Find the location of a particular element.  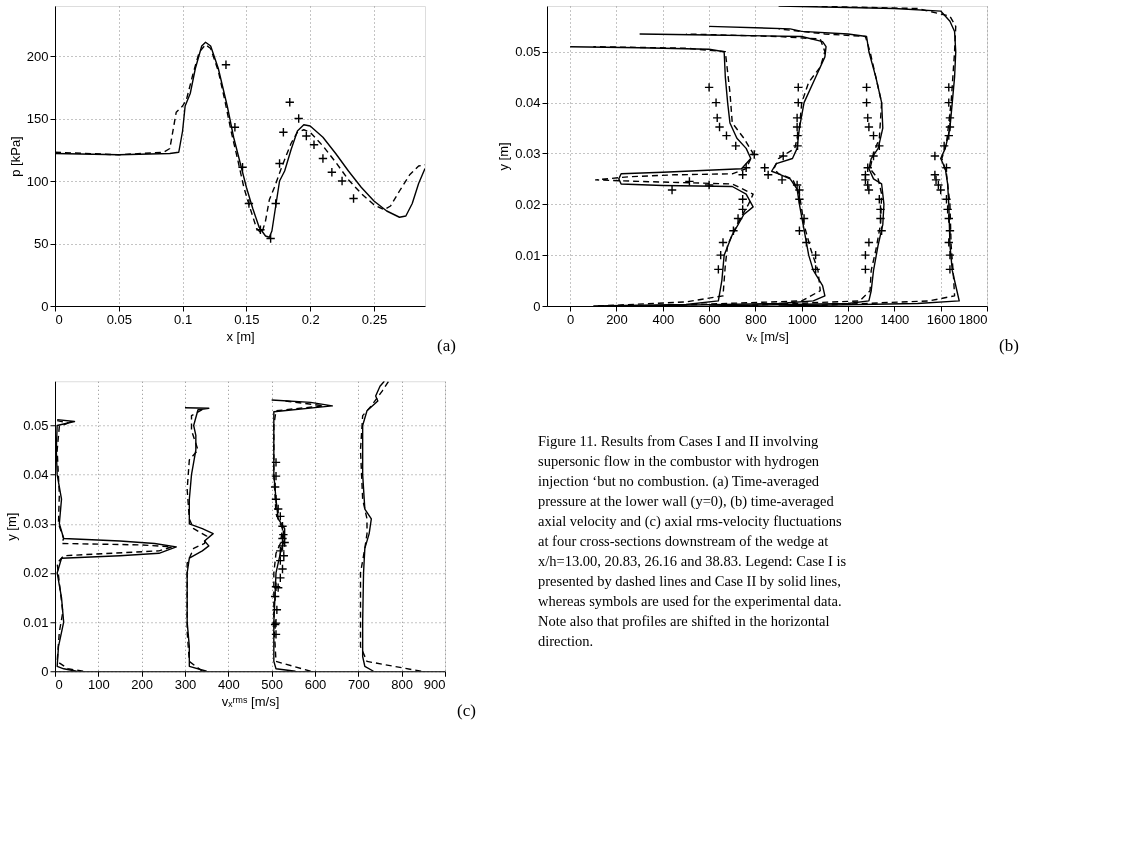

text: Figure 11. Results from Cases I and II involving supersonic flow in the combustor with hydrogen injection ‘but no combustion. (a) Time-averaged pressure at the lower wall (y=0), (b) time-averaged axial velocity and (c) axial rms-velocity fluctuations at four cross-sections downstream of the wedge at x/h=13.00, 20.83, 26.16 and 38.83. Legend: Case I is presented by dashed lines and Case II by solid lines, whereas symbols are used for the experimental data. Note also that profiles are shifted in the horizontal direction. is located at coordinates (692, 541).